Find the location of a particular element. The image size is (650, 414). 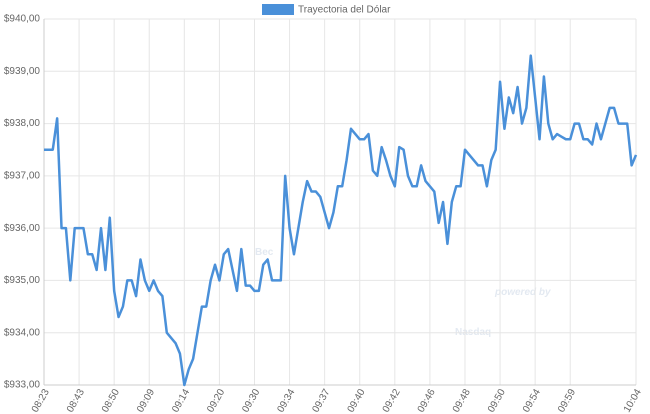

y-tick-label: $936,00 is located at coordinates (22, 228).